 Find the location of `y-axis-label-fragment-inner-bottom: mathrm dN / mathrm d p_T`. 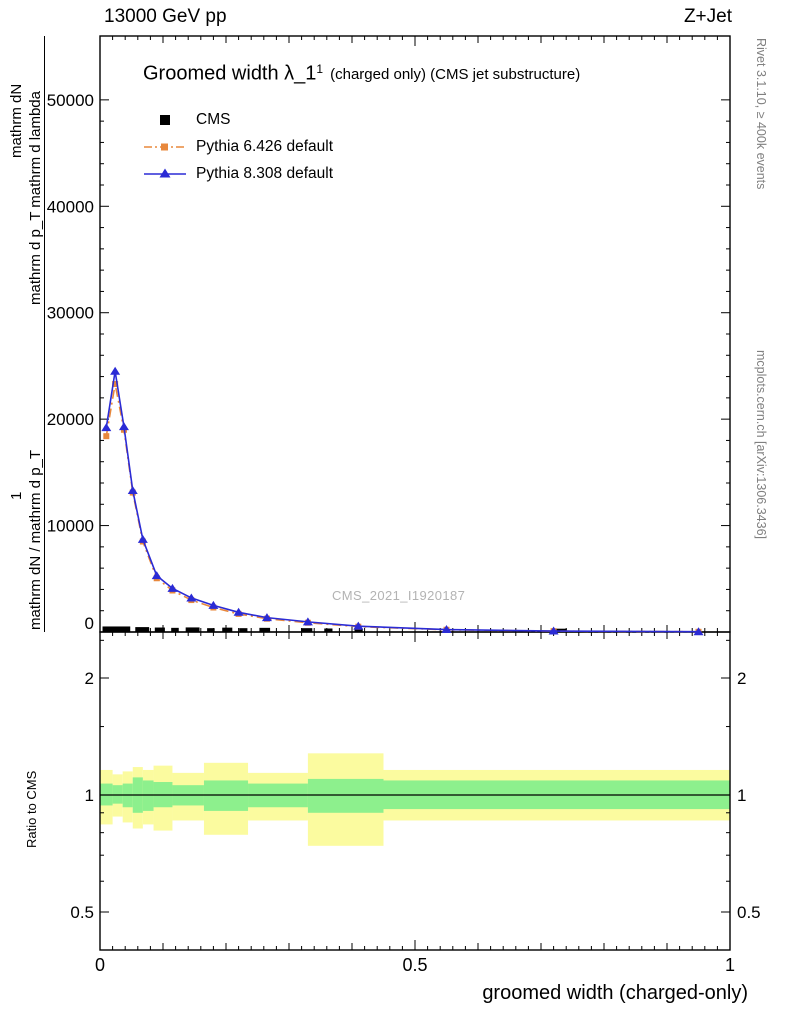

y-axis-label-fragment-inner-bottom: mathrm dN / mathrm d p_T is located at coordinates (35, 539).